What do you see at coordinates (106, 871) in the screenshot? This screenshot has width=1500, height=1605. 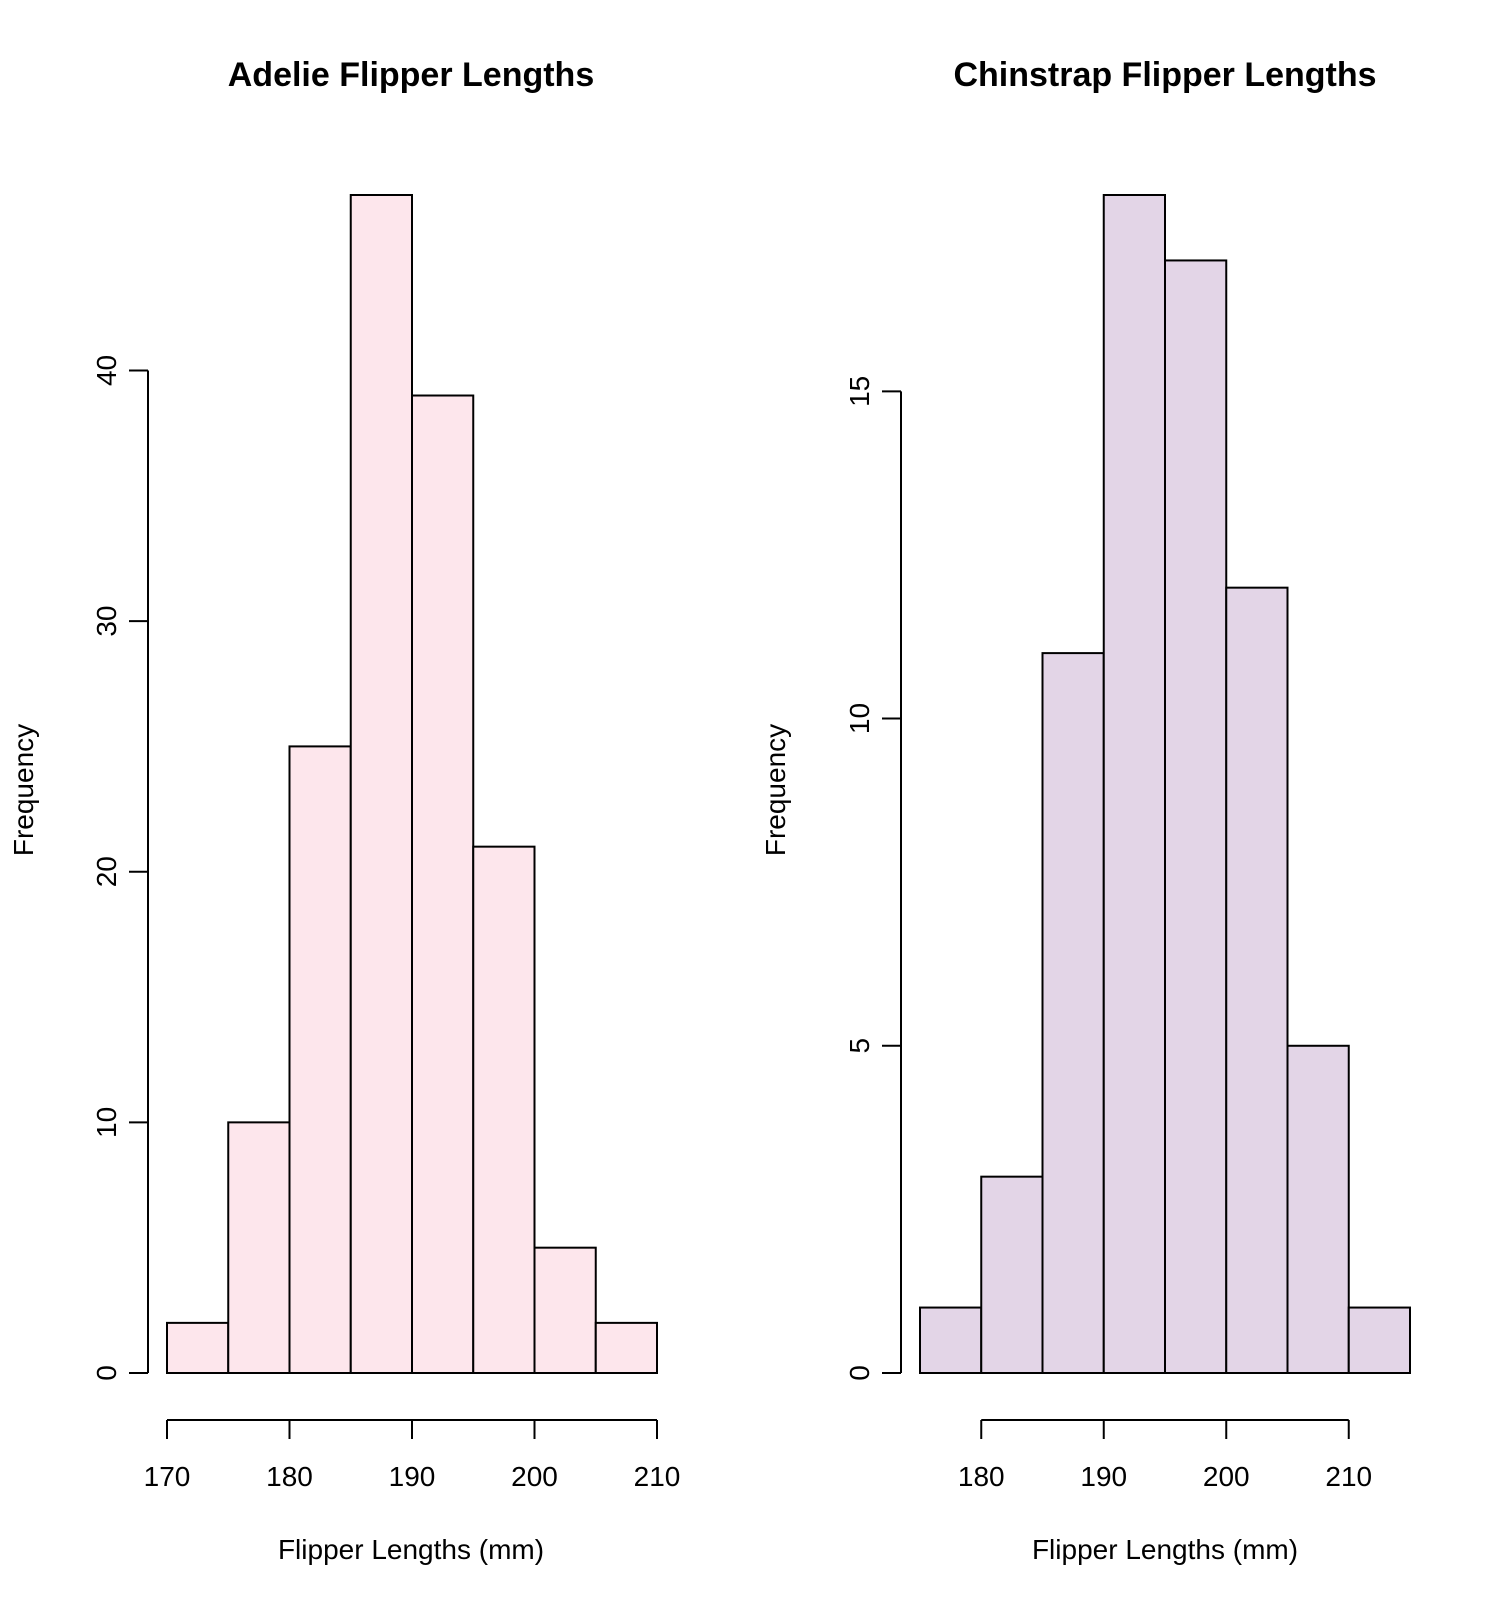 I see `y-tick-label: 20` at bounding box center [106, 871].